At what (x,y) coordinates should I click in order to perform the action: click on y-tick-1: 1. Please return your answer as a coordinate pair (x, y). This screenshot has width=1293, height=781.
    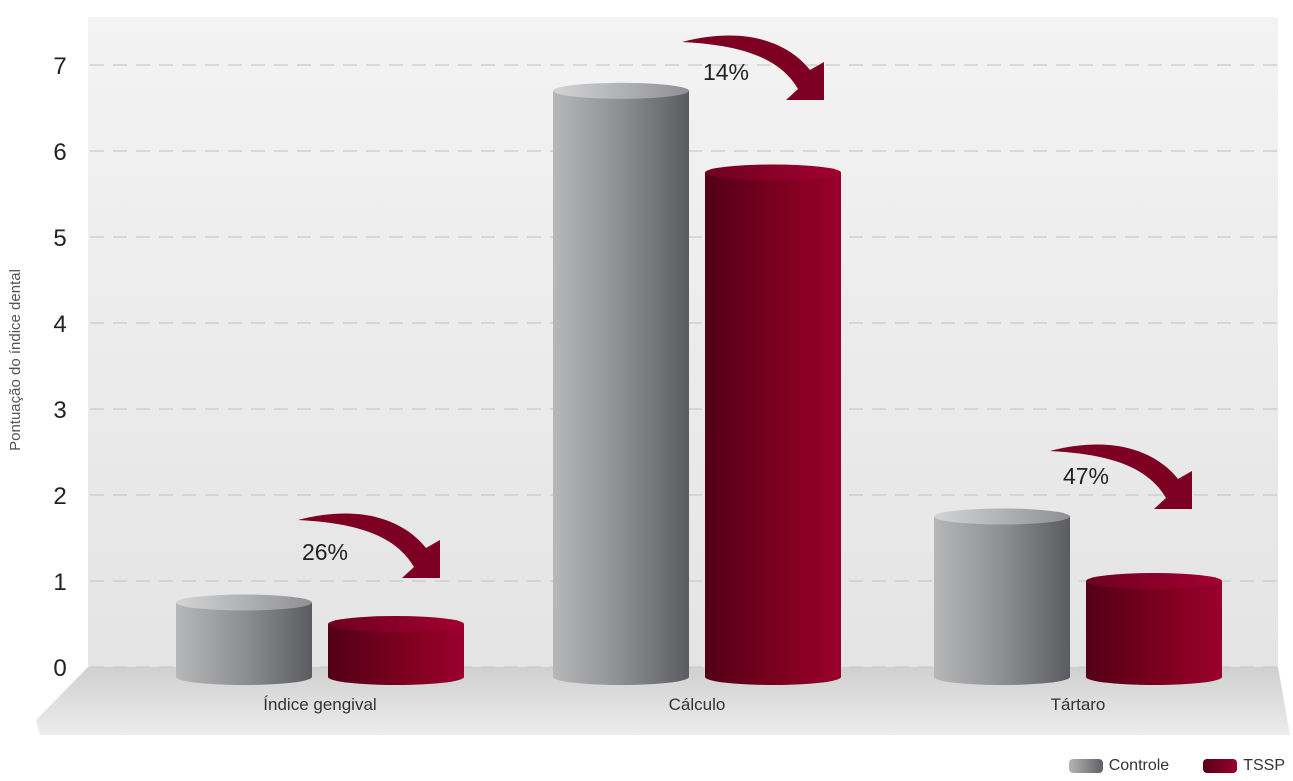
    Looking at the image, I should click on (59, 582).